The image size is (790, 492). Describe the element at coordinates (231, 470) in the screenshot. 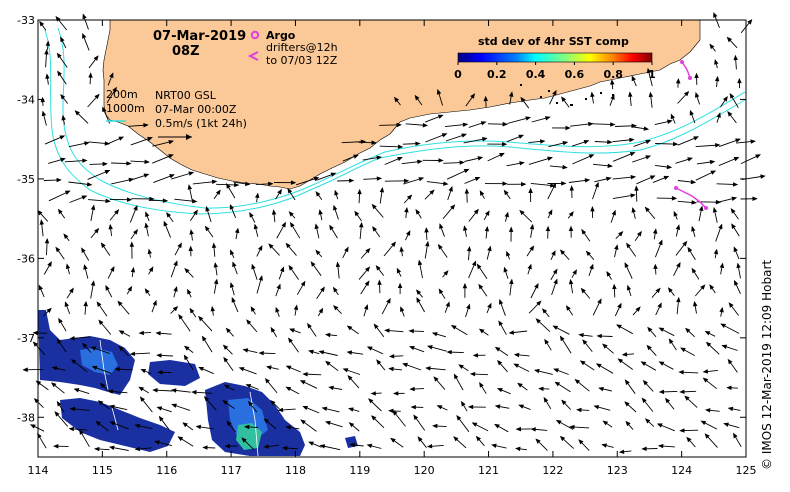

I see `x-tick-label: 117` at that location.